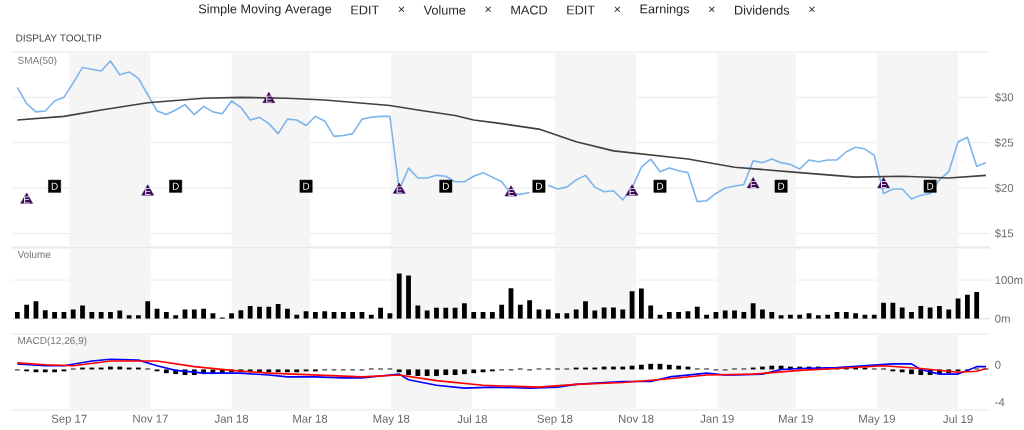  Describe the element at coordinates (231, 418) in the screenshot. I see `x-tick-label: Jan 18` at that location.